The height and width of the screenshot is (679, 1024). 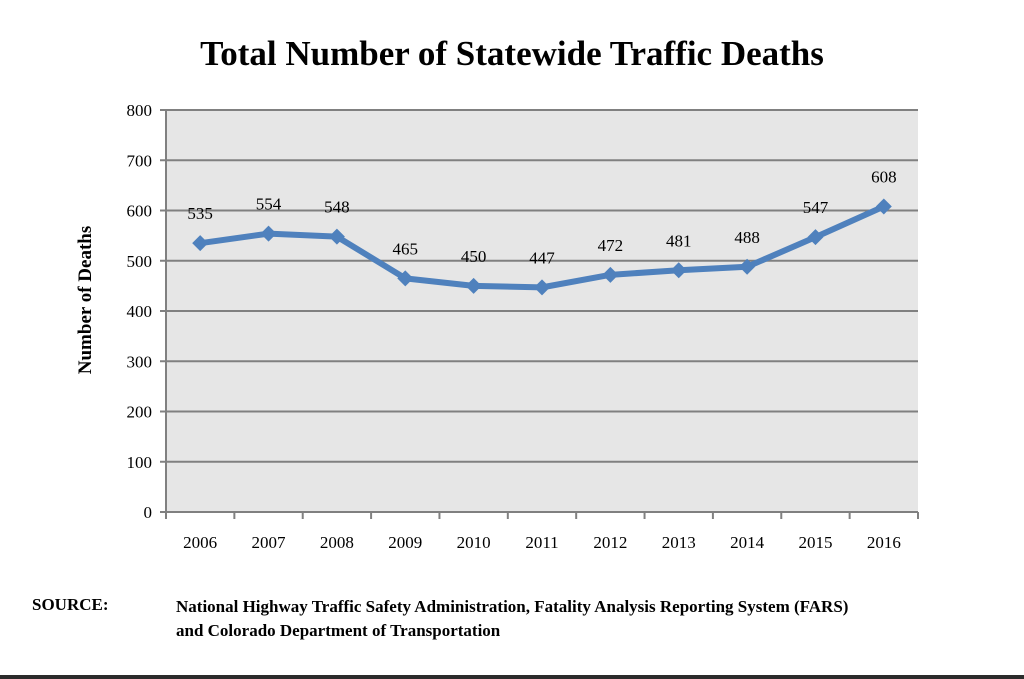 What do you see at coordinates (148, 512) in the screenshot?
I see `y-tick-label: 0` at bounding box center [148, 512].